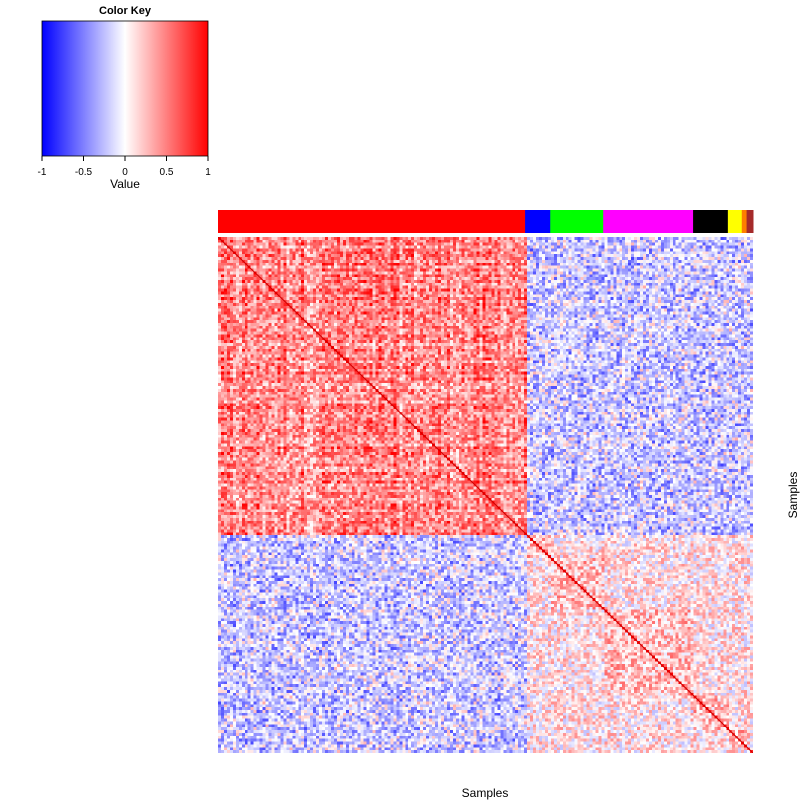 The height and width of the screenshot is (800, 800). Describe the element at coordinates (84, 172) in the screenshot. I see `color-key-tick-label: -0.5` at that location.